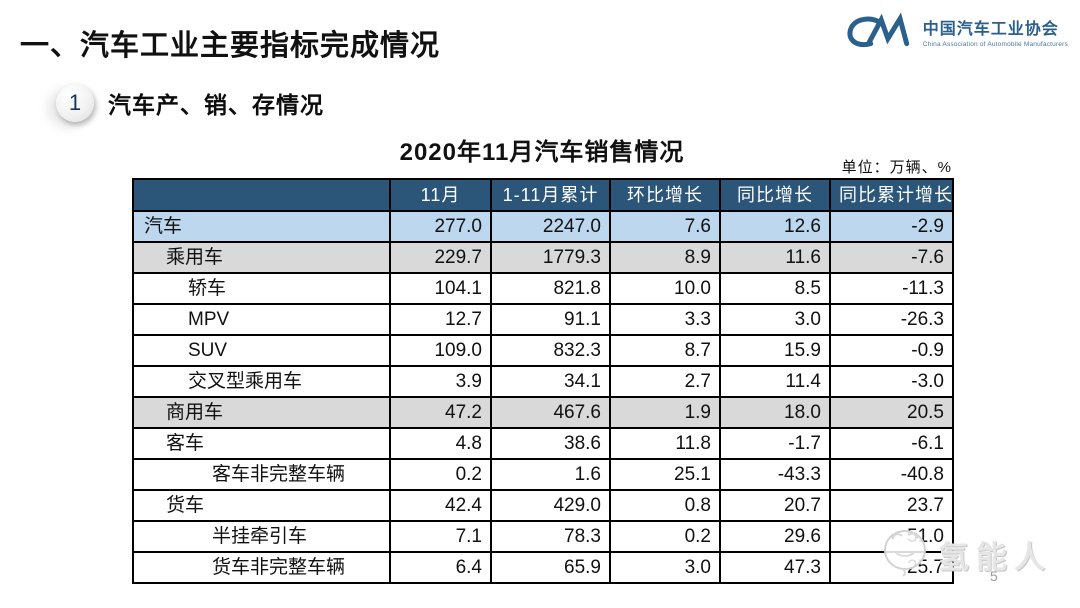 The image size is (1080, 608). Describe the element at coordinates (261, 443) in the screenshot. I see `row-label: 客车` at that location.